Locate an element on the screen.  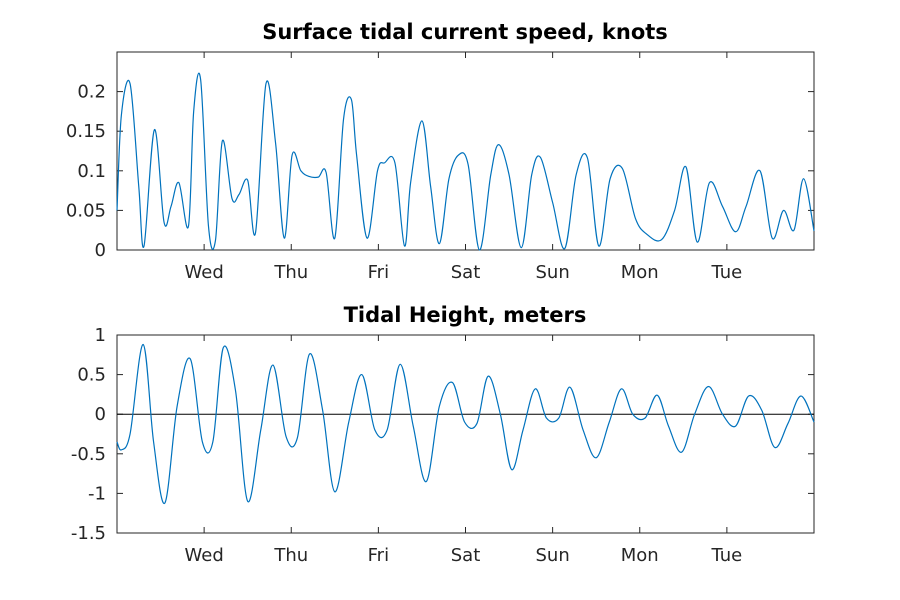
tidal-height-y-tick-label: -1.5 is located at coordinates (88, 533).